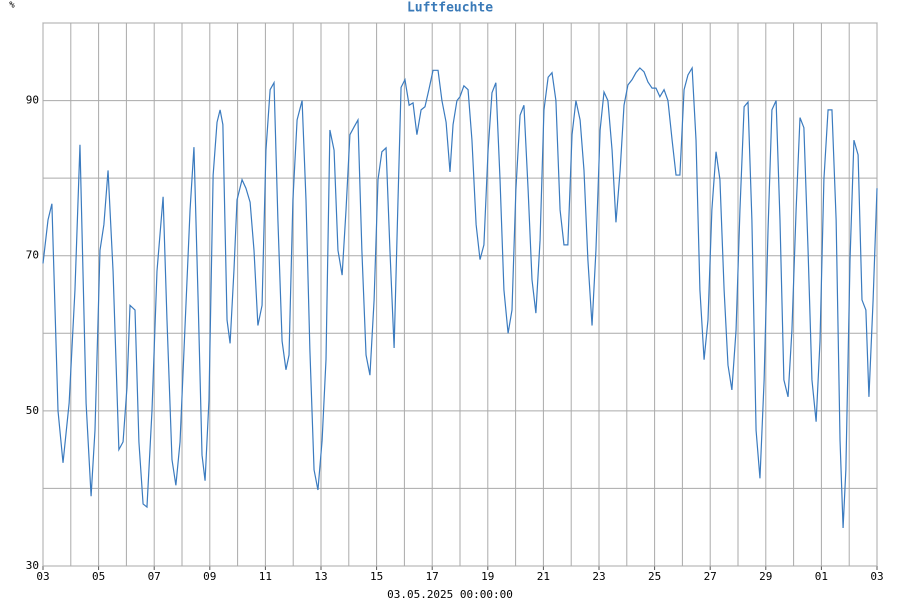 This screenshot has width=900, height=600. Describe the element at coordinates (32, 255) in the screenshot. I see `y-tick-label: 70` at that location.